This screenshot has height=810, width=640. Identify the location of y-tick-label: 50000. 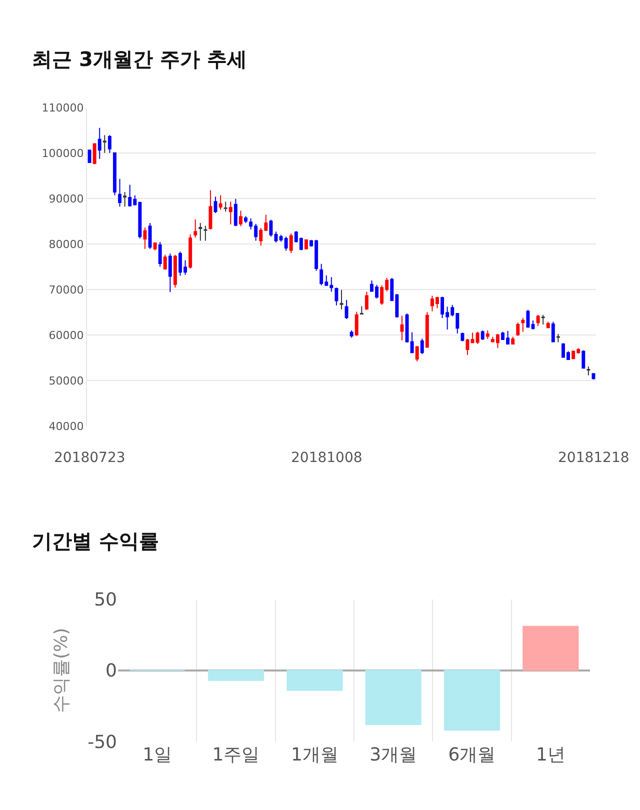
(66, 381).